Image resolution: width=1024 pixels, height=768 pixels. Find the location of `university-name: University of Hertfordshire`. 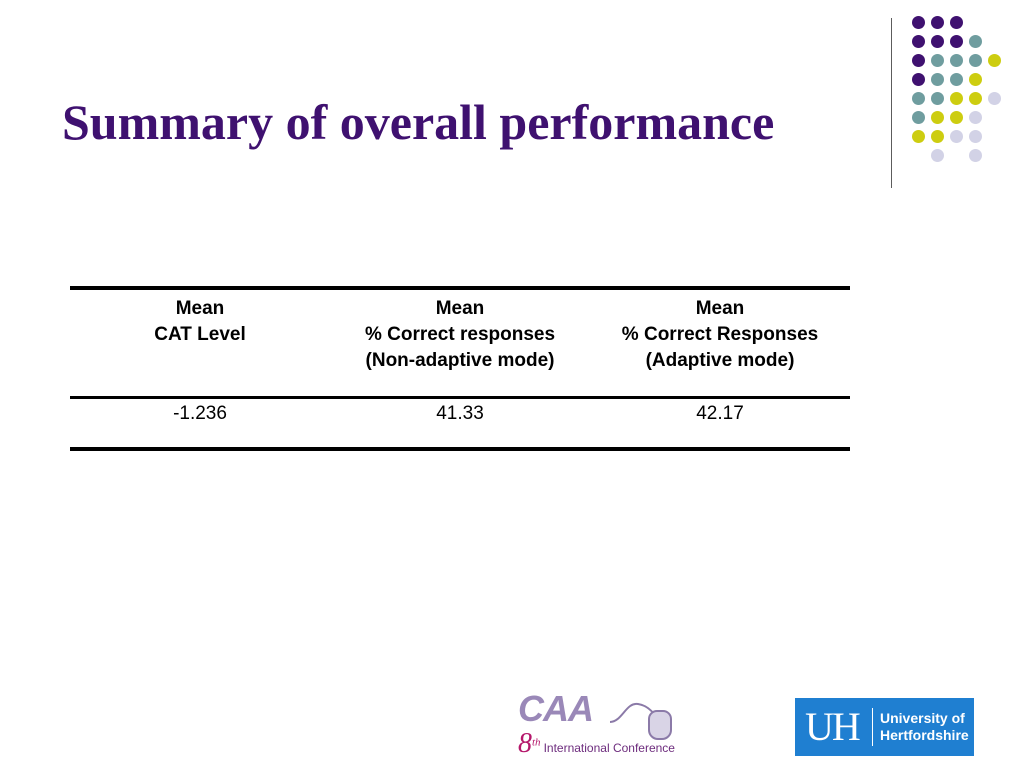

university-name: University of Hertfordshire is located at coordinates (924, 727).